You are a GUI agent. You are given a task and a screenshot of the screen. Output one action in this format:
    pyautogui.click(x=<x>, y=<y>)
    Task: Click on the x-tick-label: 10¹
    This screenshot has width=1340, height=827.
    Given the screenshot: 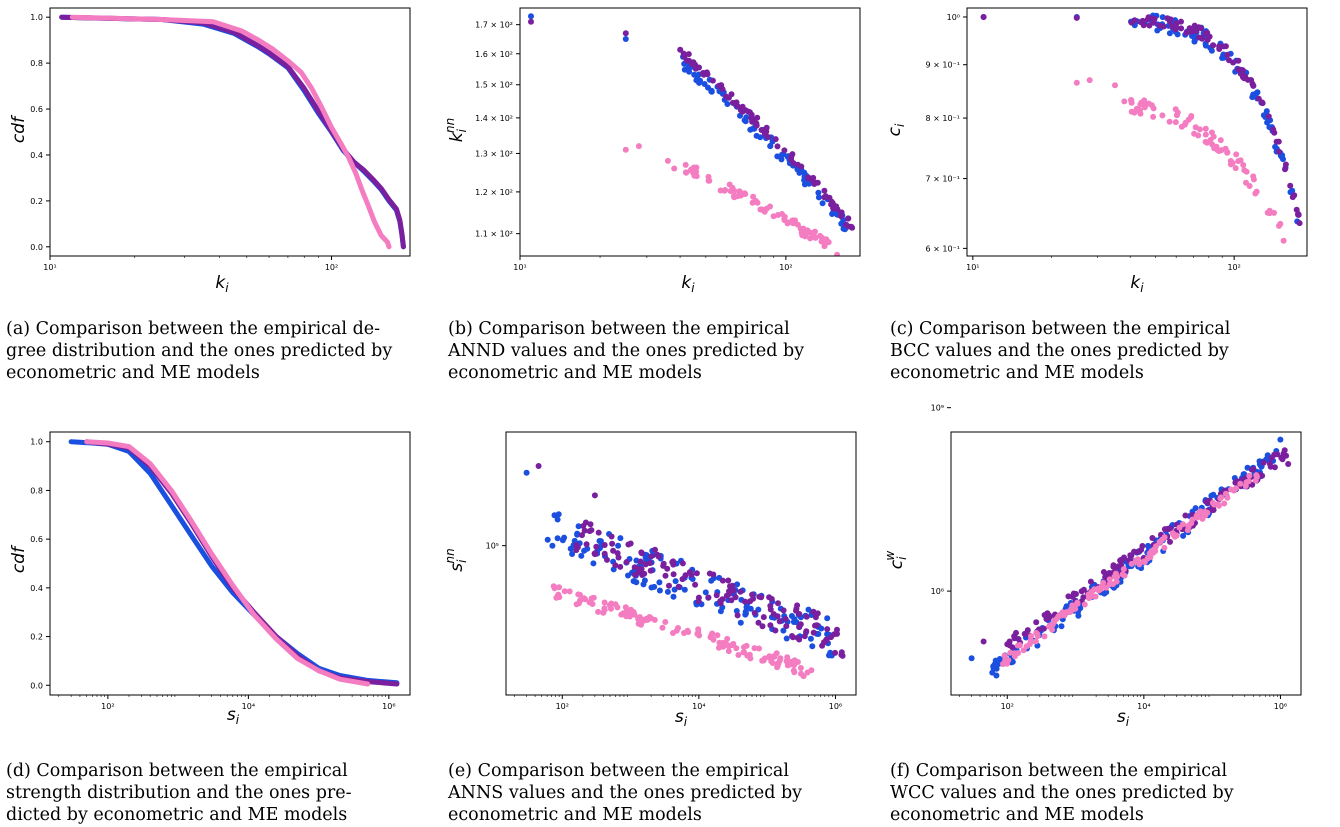 What is the action you would take?
    pyautogui.click(x=49, y=267)
    